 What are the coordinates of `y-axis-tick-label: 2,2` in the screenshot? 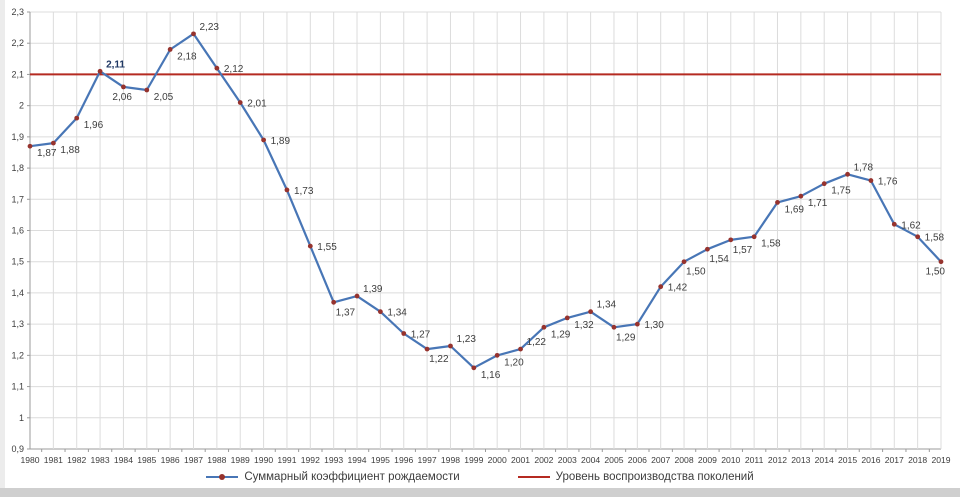 It's located at (17, 43).